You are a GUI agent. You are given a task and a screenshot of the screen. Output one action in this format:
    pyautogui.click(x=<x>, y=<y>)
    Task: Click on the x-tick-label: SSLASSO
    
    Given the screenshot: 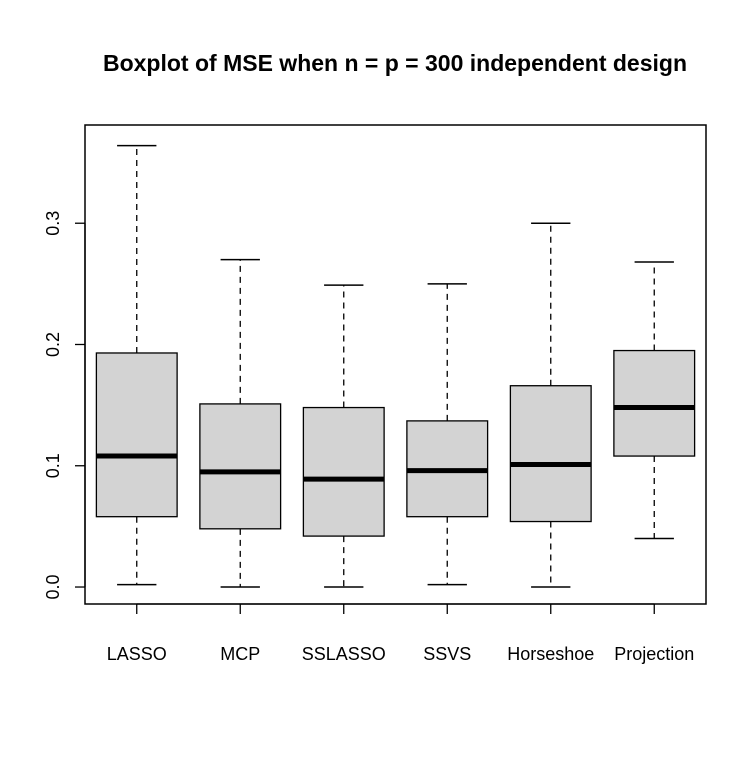 What is the action you would take?
    pyautogui.click(x=344, y=654)
    